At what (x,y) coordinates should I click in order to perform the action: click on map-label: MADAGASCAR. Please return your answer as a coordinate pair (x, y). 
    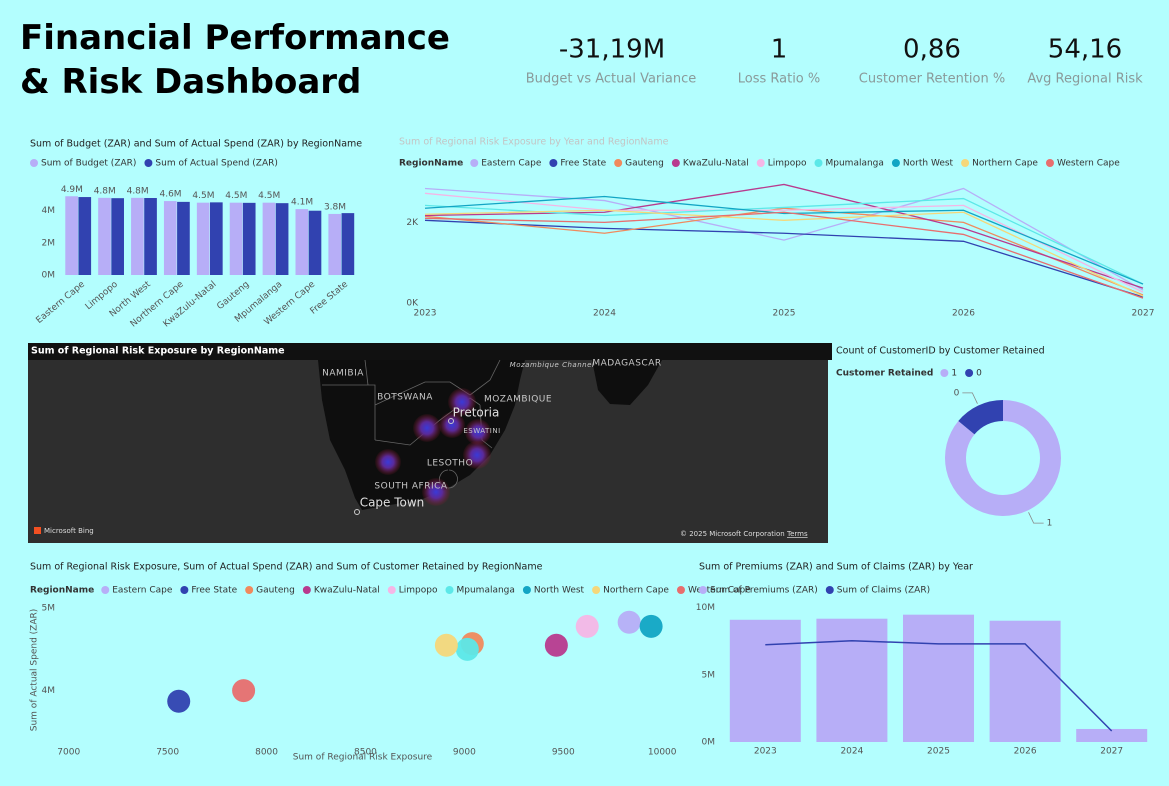
    Looking at the image, I should click on (626, 364).